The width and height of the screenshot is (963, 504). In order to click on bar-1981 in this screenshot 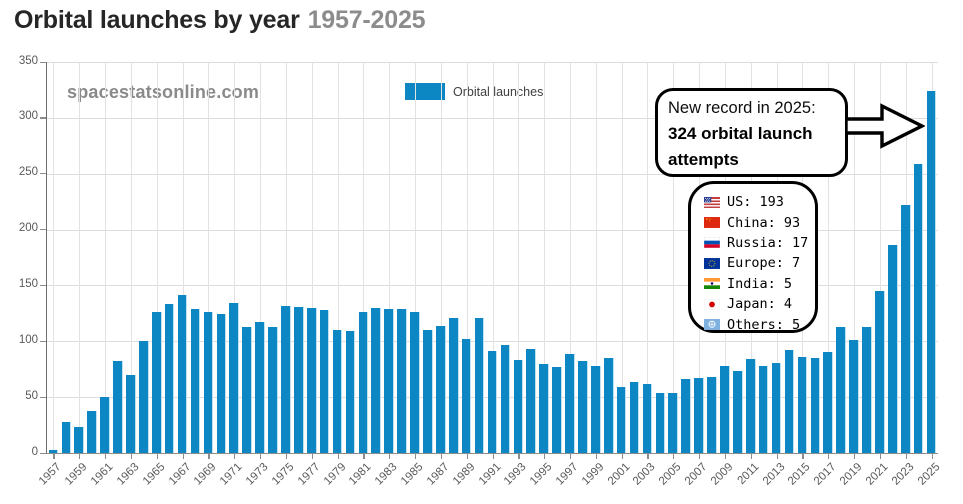, I will do `click(363, 382)`.